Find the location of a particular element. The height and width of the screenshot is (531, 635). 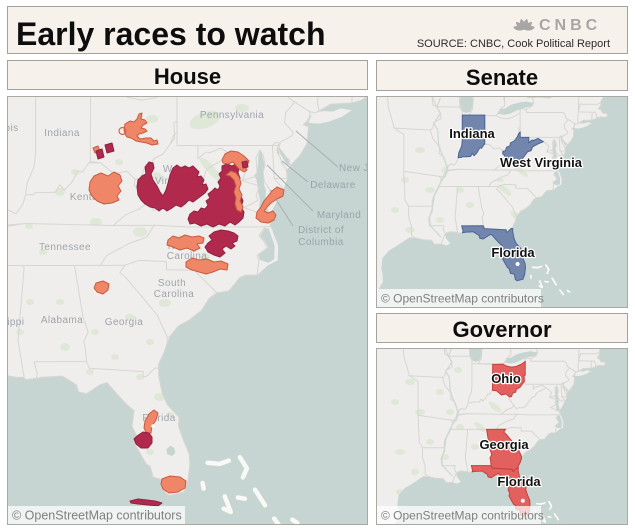

svg-text: West Virginia is located at coordinates (541, 162).